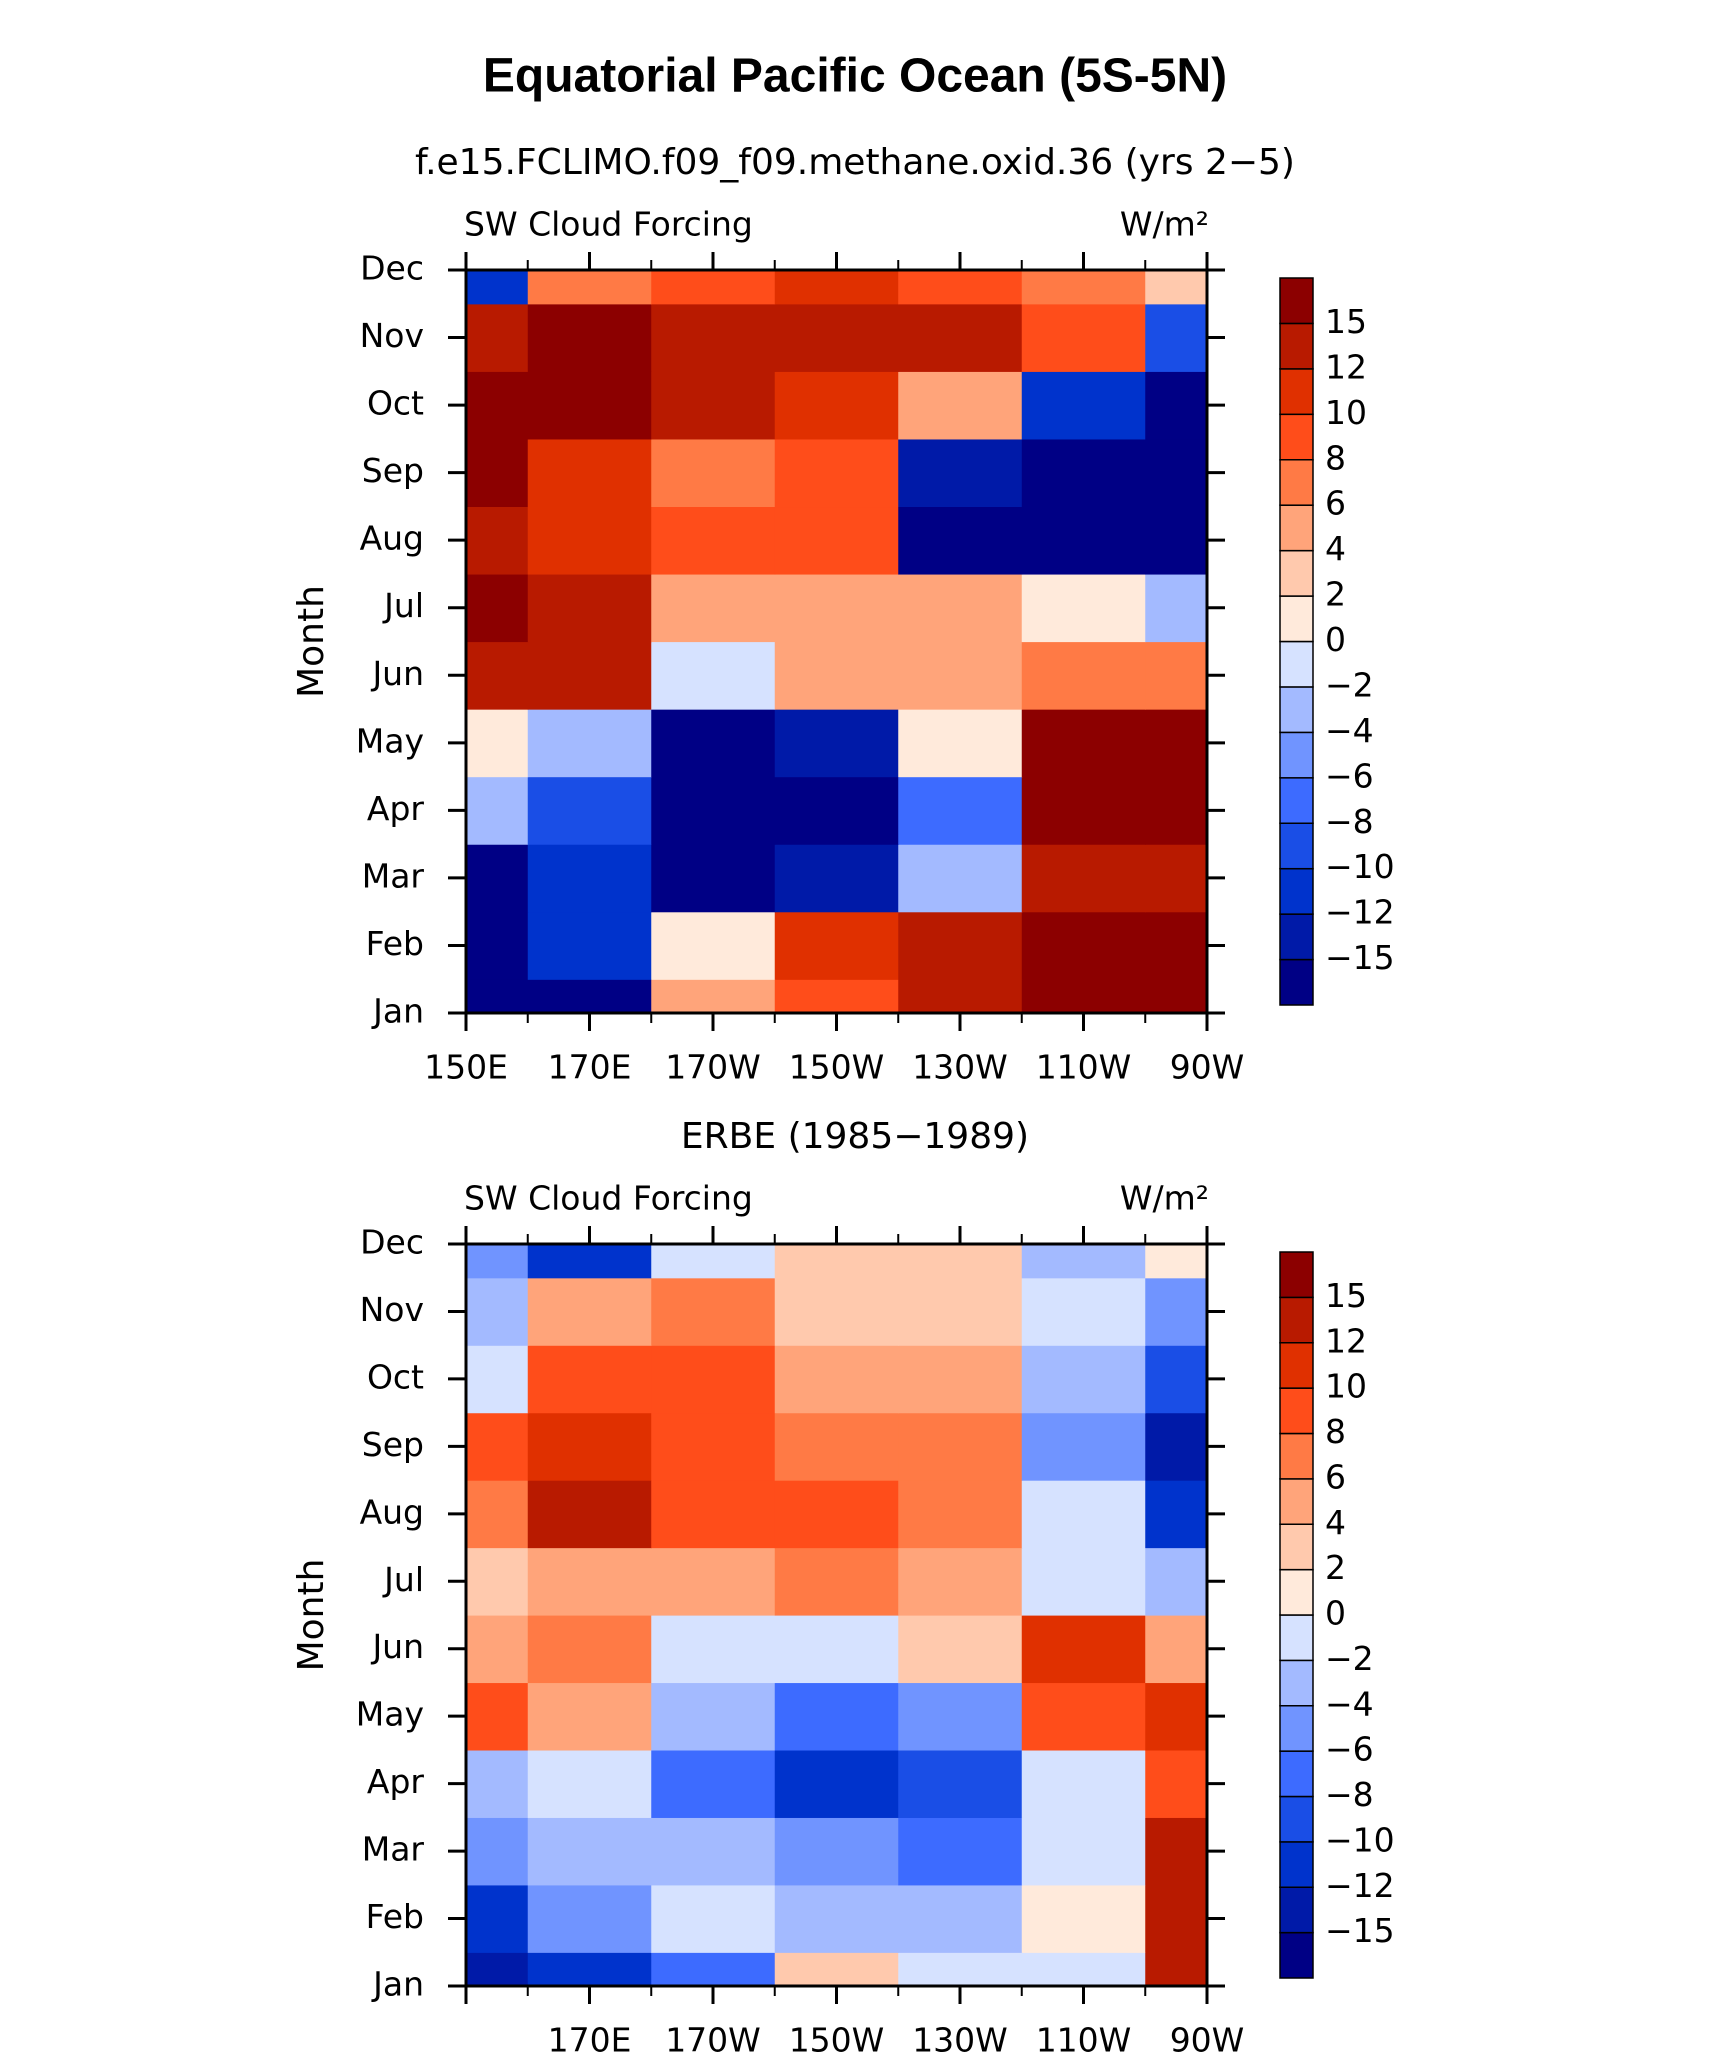 This screenshot has height=2062, width=1710. I want to click on y-tick-label: Dec, so click(392, 1242).